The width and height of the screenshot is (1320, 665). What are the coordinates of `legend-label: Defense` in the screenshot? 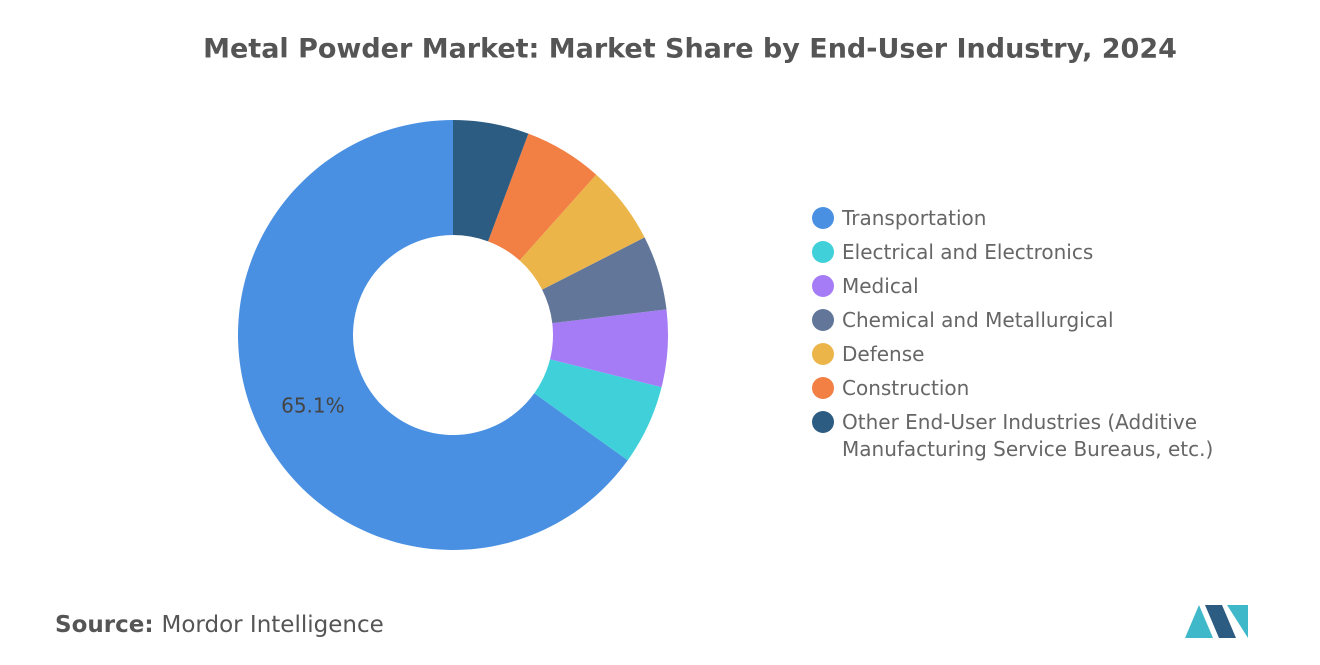 It's located at (883, 354).